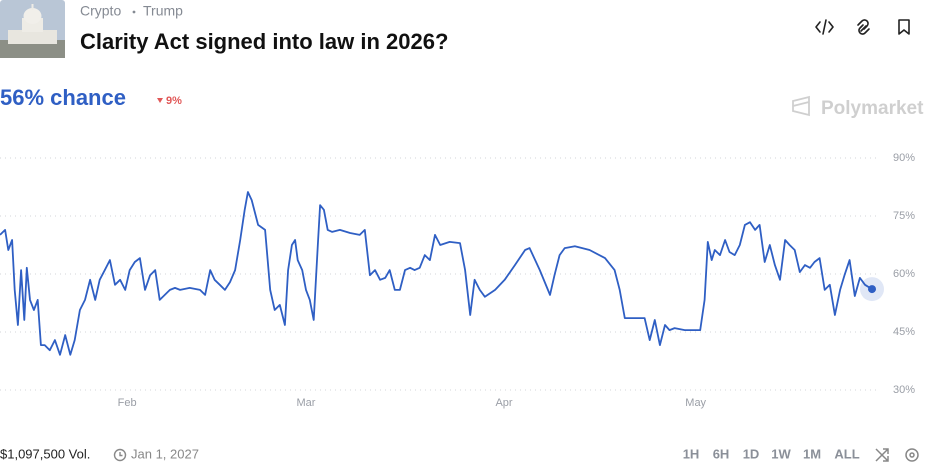 The image size is (939, 467). What do you see at coordinates (695, 403) in the screenshot?
I see `x-tick-label: May` at bounding box center [695, 403].